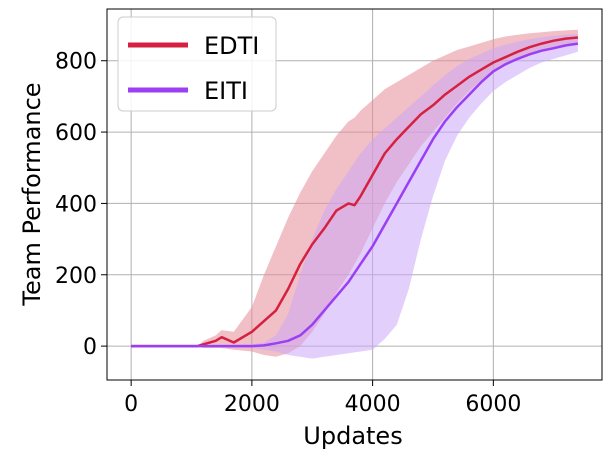  I want to click on y-tick-label: 400, so click(76, 204).